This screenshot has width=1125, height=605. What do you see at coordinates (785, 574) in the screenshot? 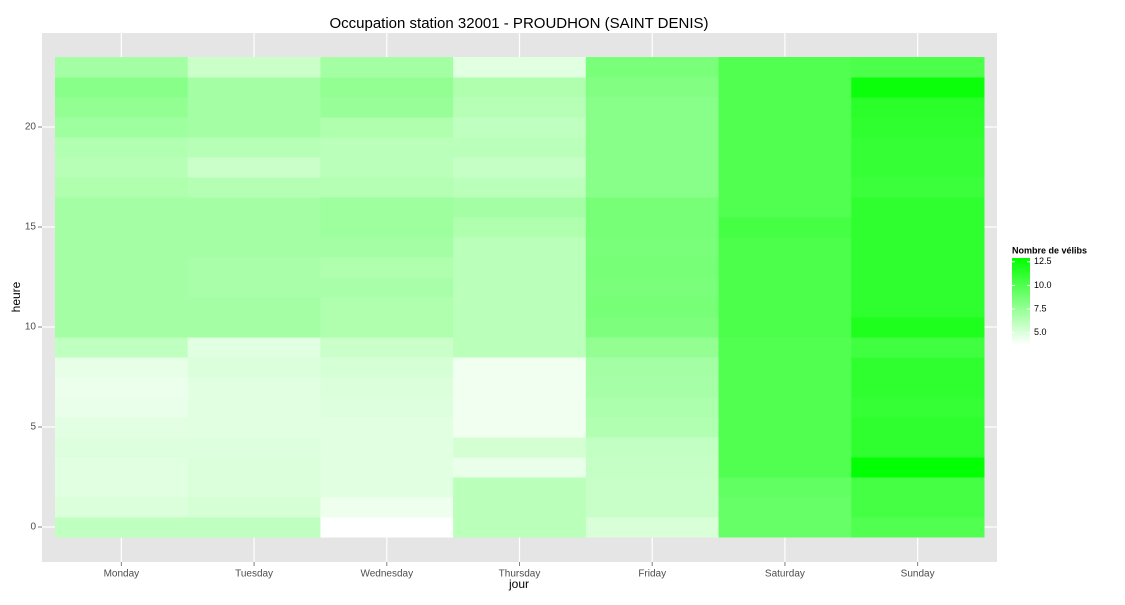
I see `x-tick-label: Saturday` at bounding box center [785, 574].